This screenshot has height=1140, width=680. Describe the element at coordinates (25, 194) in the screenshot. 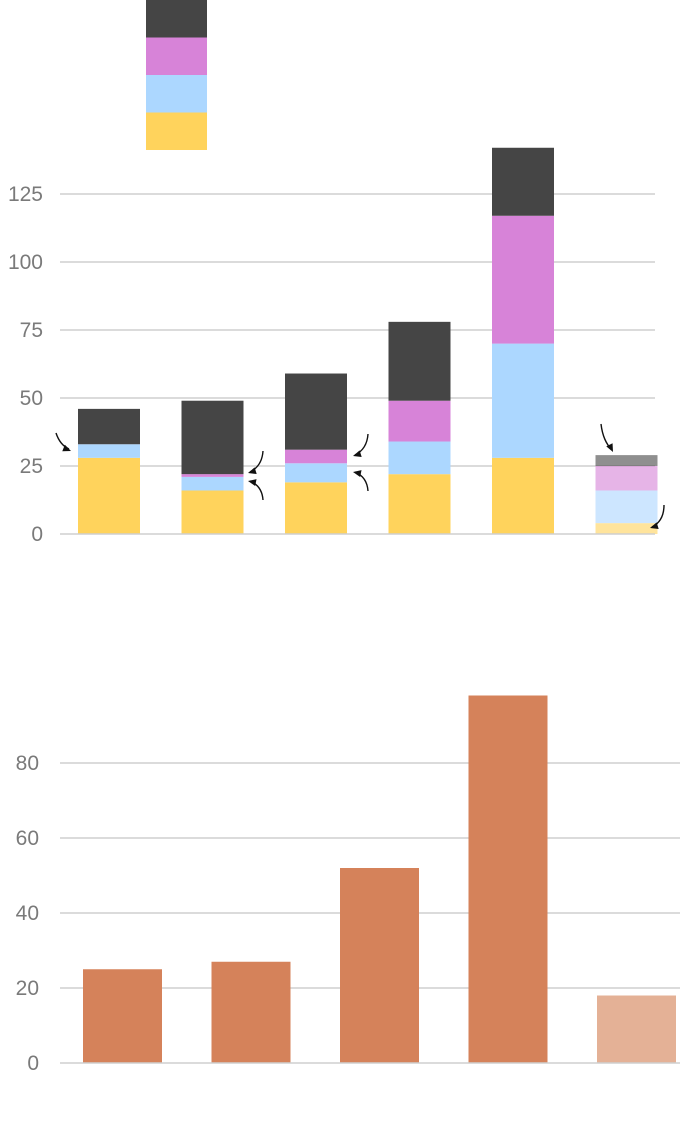

I see `y-tick-label: 125` at that location.